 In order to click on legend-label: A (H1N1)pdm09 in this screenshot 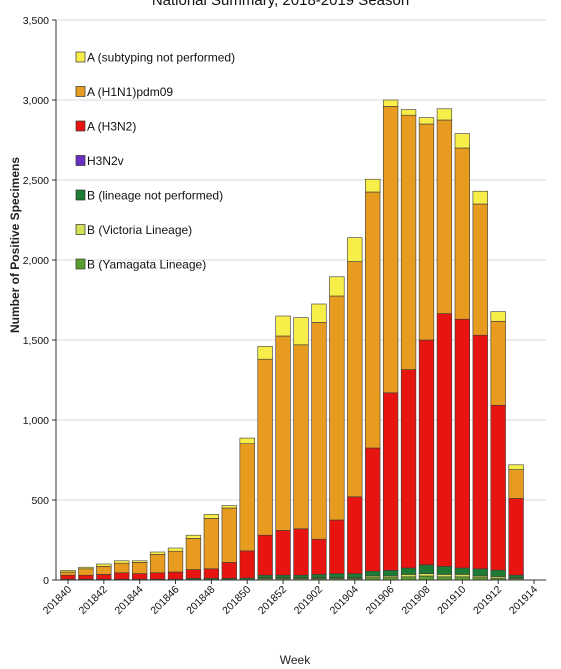, I will do `click(130, 92)`.